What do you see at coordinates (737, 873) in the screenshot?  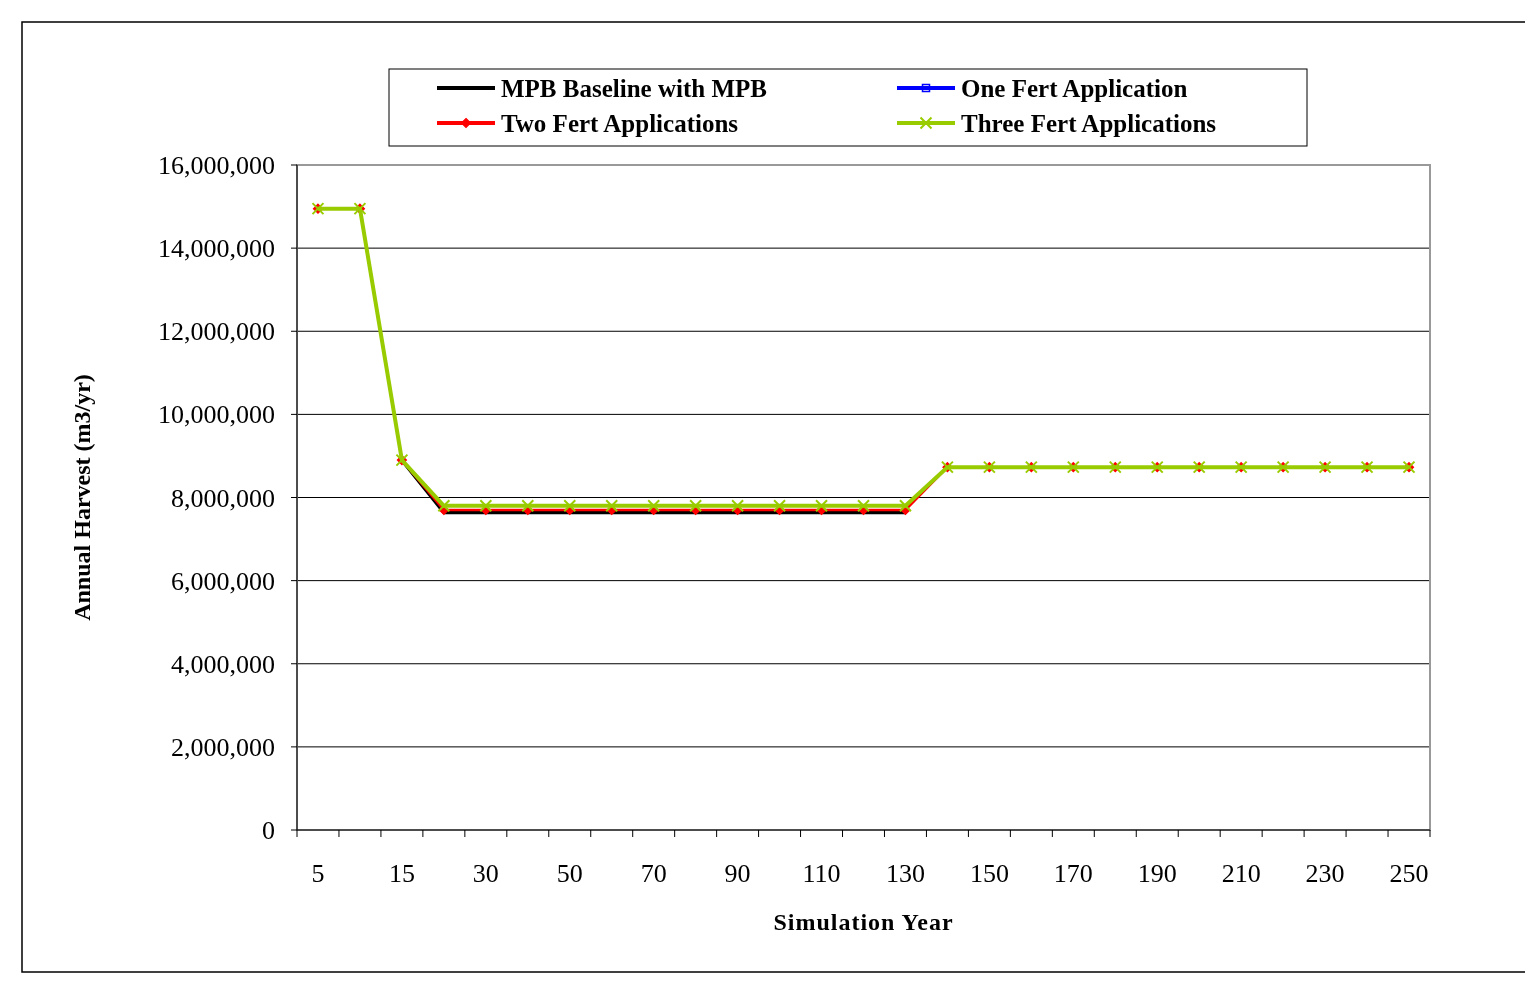 I see `x-tick-label: 90` at bounding box center [737, 873].